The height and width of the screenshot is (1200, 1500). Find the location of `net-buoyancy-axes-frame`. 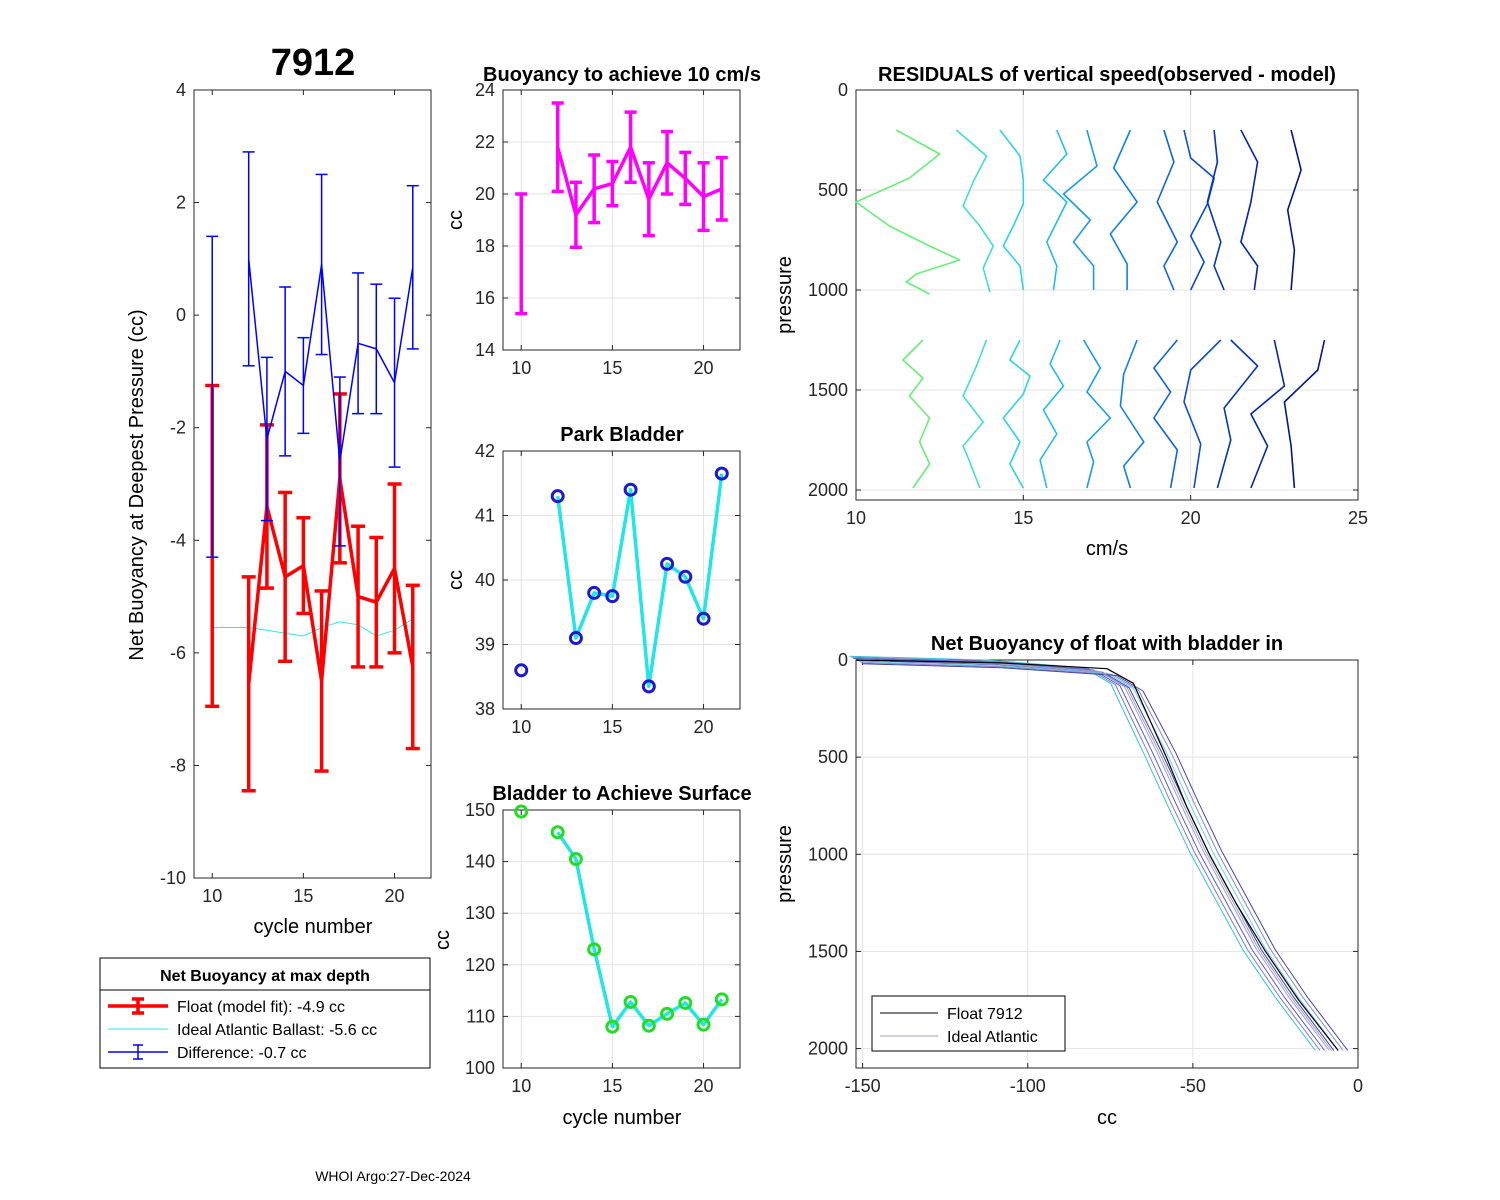

net-buoyancy-axes-frame is located at coordinates (312, 484).